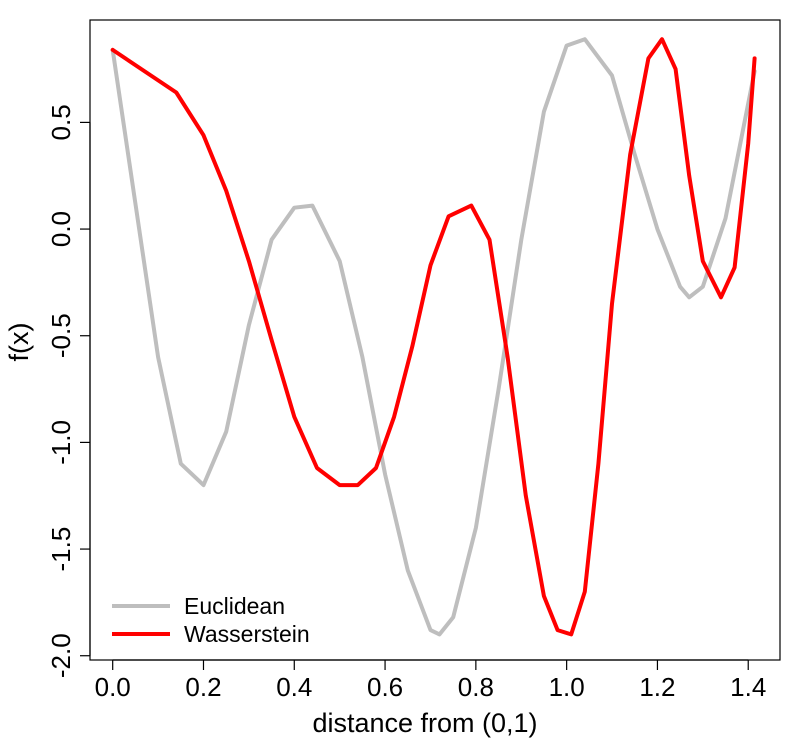 This screenshot has height=740, width=800. What do you see at coordinates (294, 687) in the screenshot?
I see `x-tick-label: 0.4` at bounding box center [294, 687].